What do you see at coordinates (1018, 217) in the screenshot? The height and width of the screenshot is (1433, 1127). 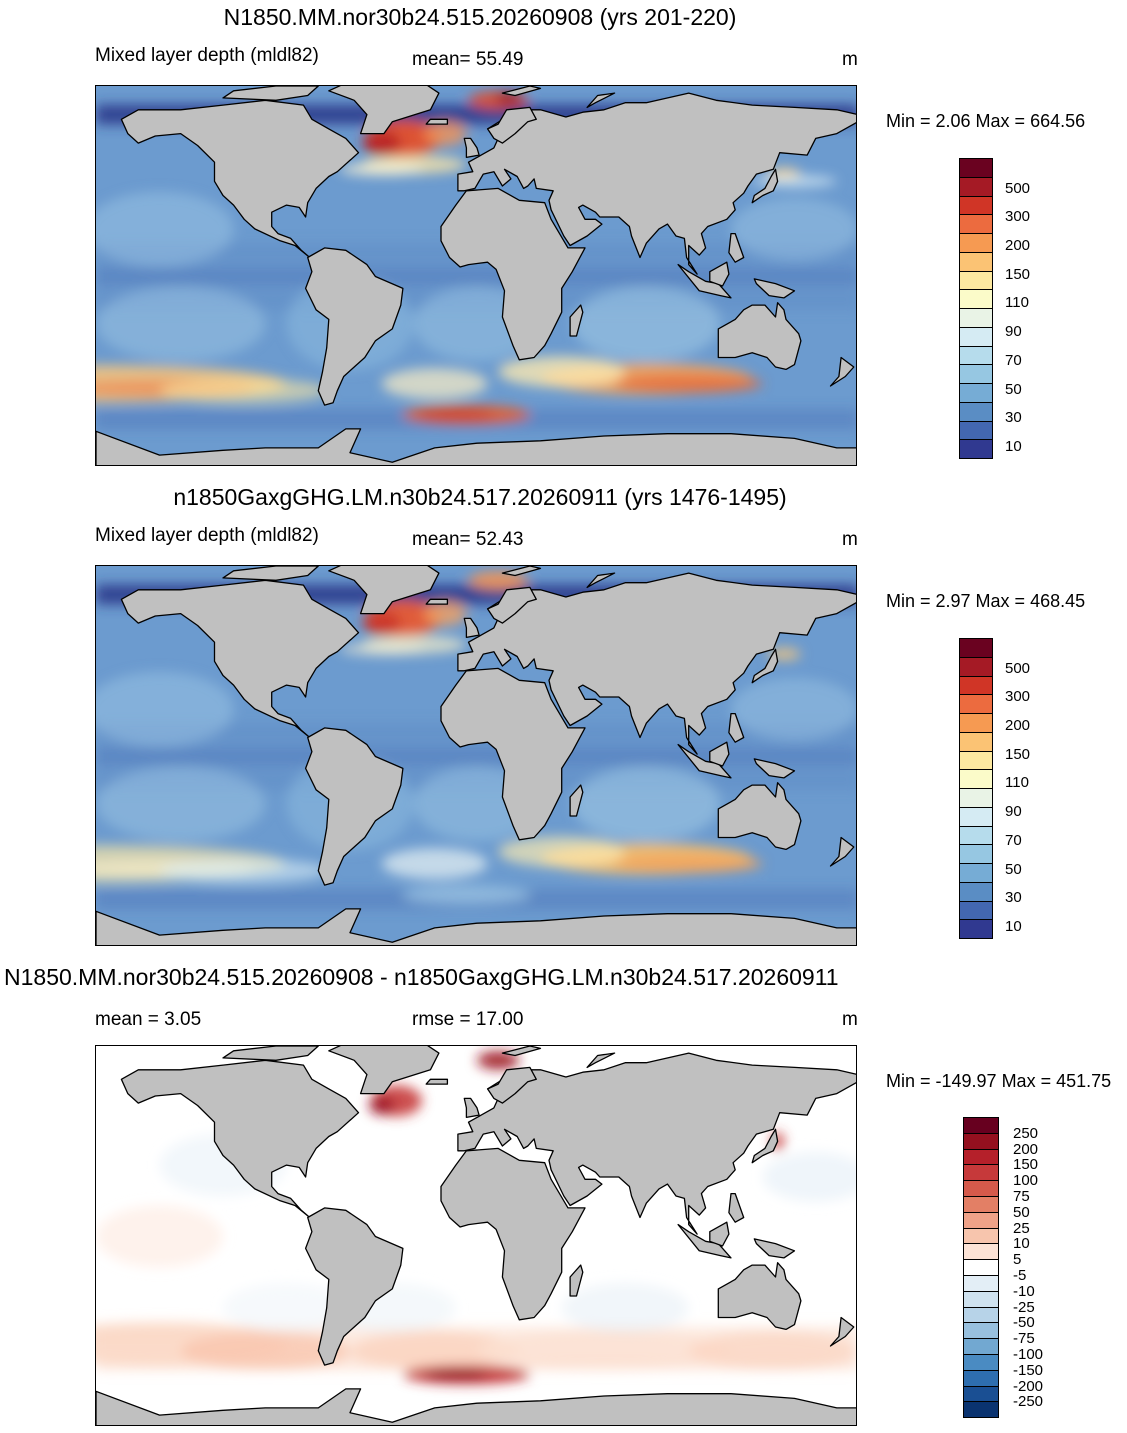 I see `colorbar-tick-label: 300` at bounding box center [1018, 217].